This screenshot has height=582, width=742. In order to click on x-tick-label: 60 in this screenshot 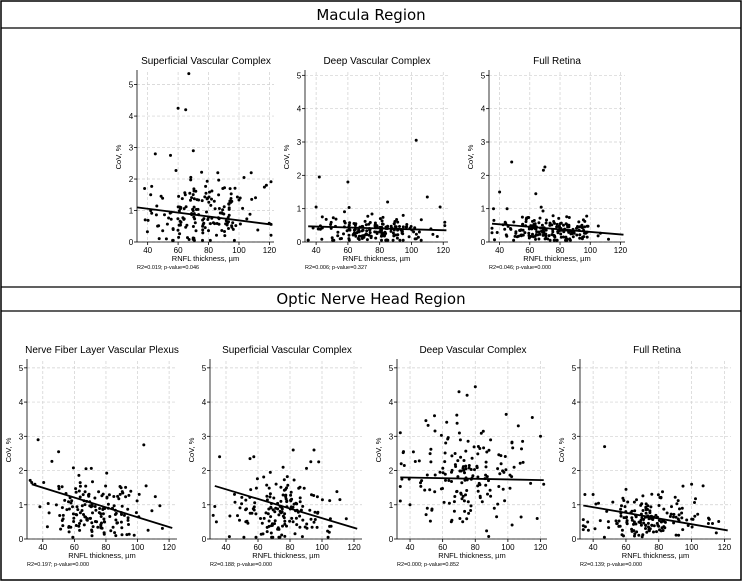, I will do `click(74, 547)`.